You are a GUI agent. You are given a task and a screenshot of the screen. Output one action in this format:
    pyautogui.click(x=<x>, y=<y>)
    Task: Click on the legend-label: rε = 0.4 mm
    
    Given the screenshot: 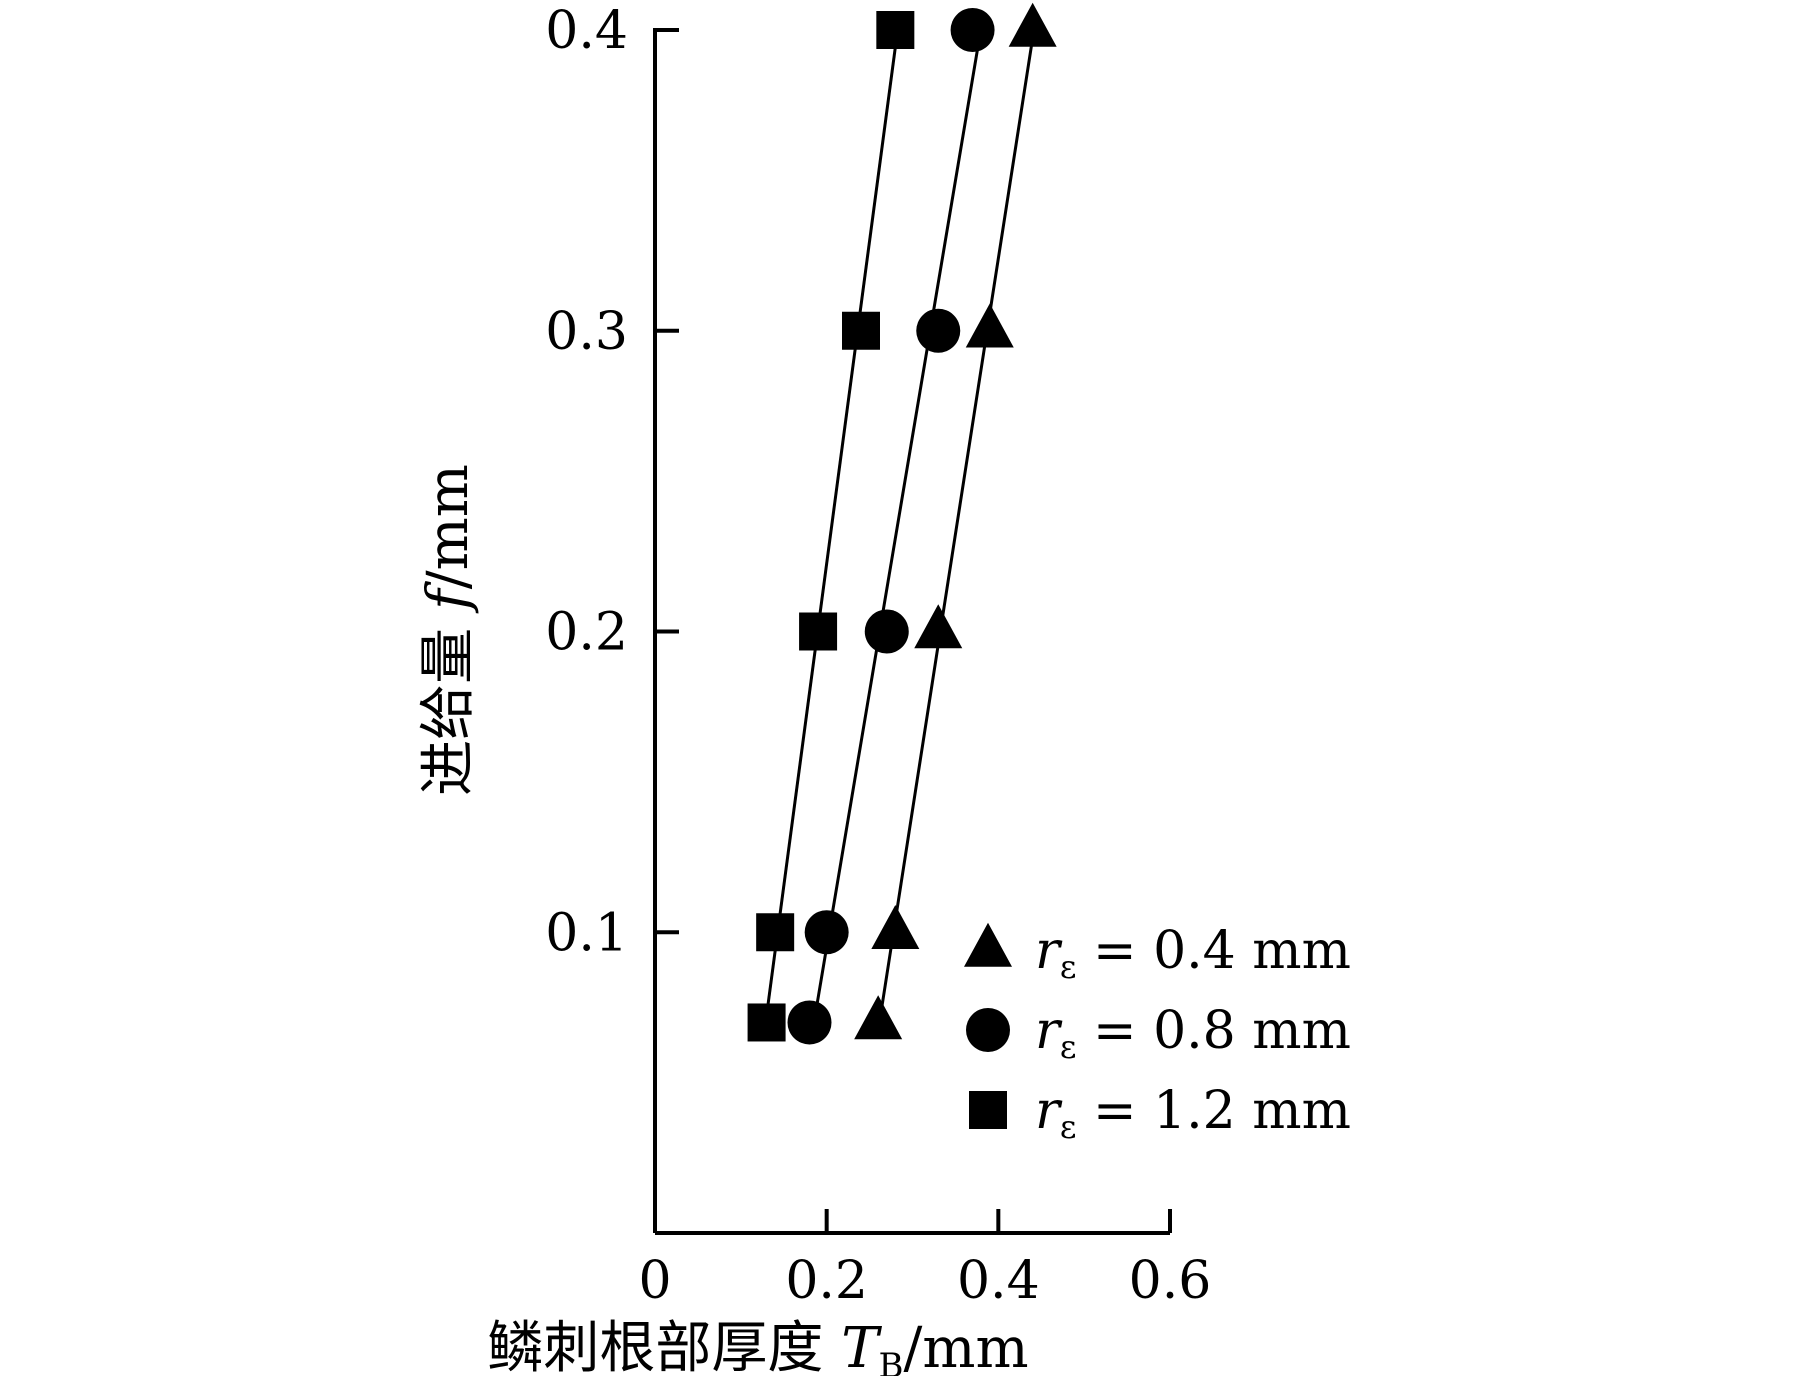 What is the action you would take?
    pyautogui.click(x=1193, y=953)
    